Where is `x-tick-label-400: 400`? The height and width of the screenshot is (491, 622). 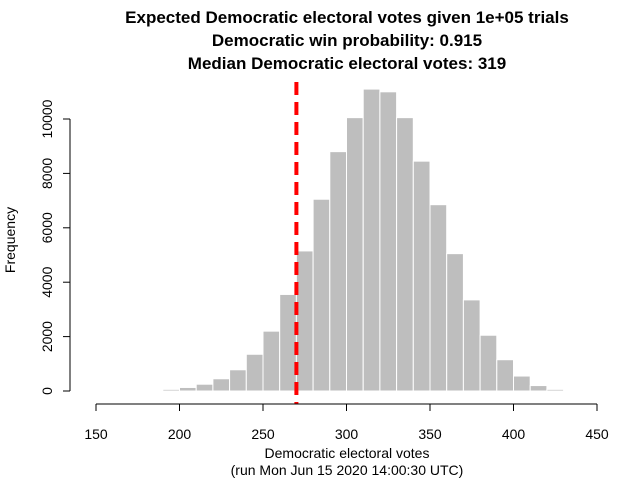 x-tick-label-400: 400 is located at coordinates (514, 434).